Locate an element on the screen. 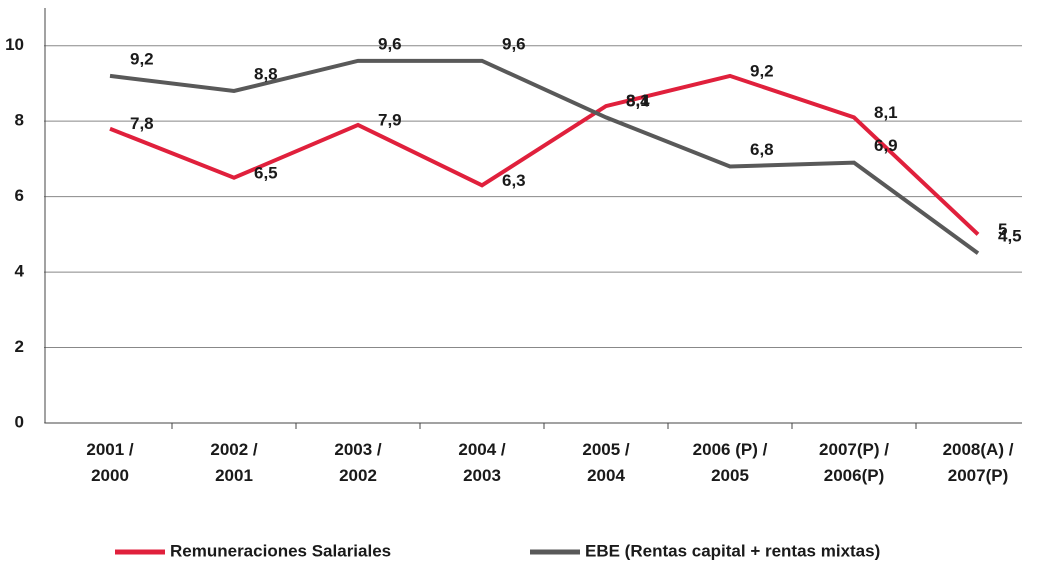 The width and height of the screenshot is (1040, 567). y-tick-label: 8 is located at coordinates (19, 120).